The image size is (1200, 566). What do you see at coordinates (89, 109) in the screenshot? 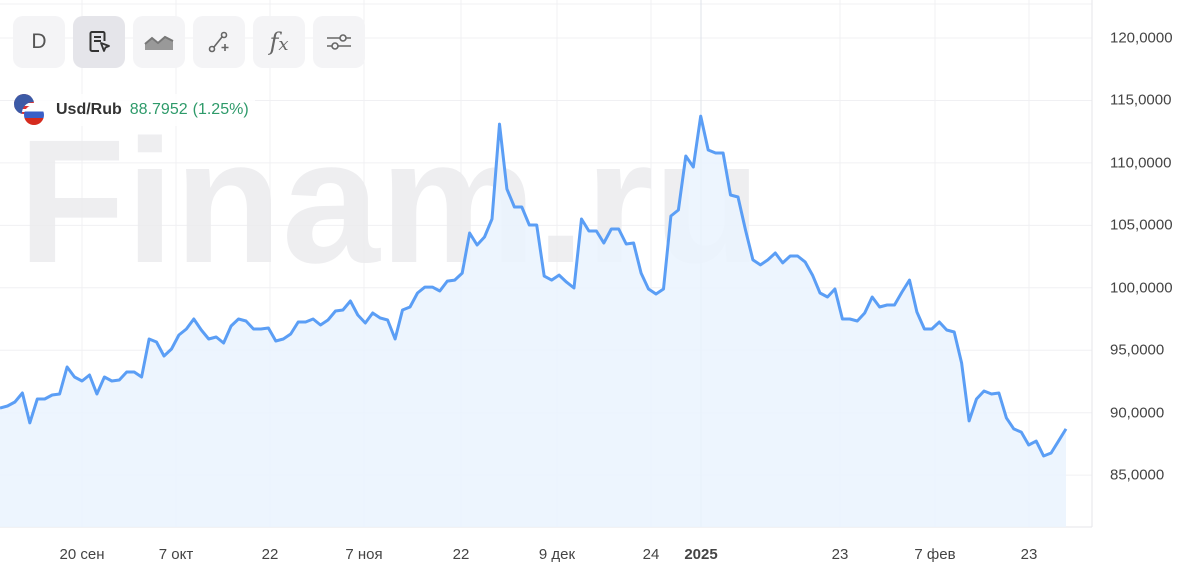
I see `instrument-symbol: Usd/Rub` at bounding box center [89, 109].